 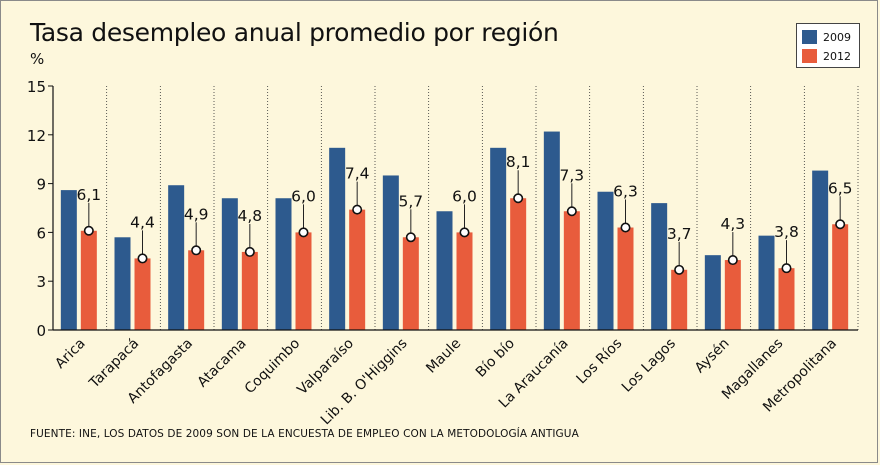 What do you see at coordinates (828, 45) in the screenshot?
I see `legend: 2009 2012` at bounding box center [828, 45].